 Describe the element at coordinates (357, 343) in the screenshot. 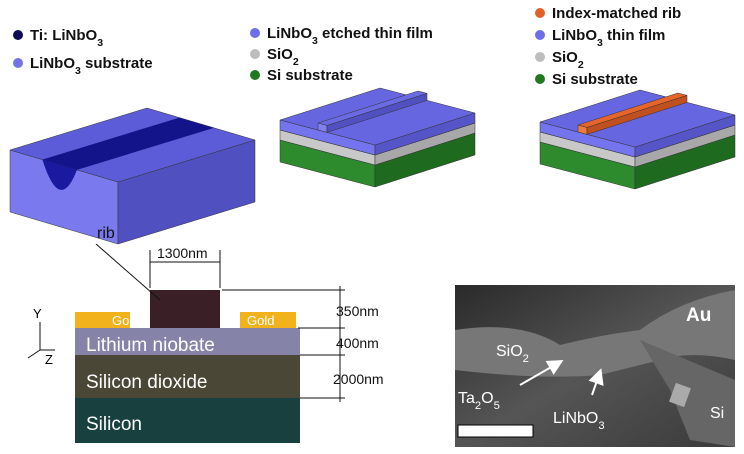

I see `dim-label: 400nm` at that location.